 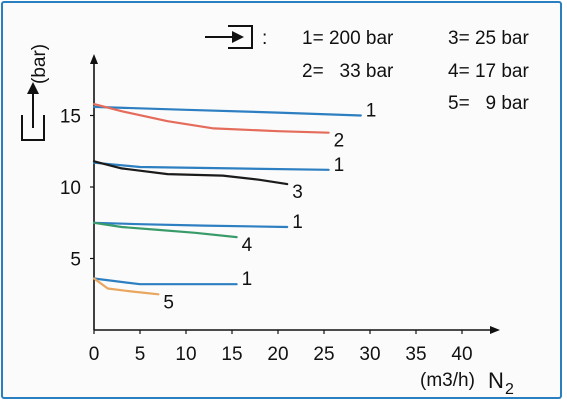 What do you see at coordinates (229, 37) in the screenshot?
I see `inlet-pressure-icon` at bounding box center [229, 37].